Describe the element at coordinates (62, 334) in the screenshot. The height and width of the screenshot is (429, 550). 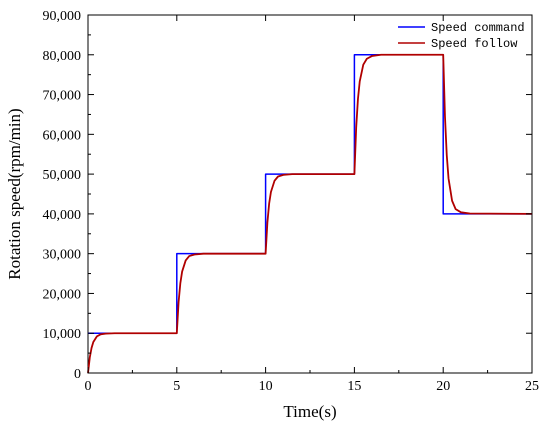
I see `y-tick-label: 10,000` at that location.